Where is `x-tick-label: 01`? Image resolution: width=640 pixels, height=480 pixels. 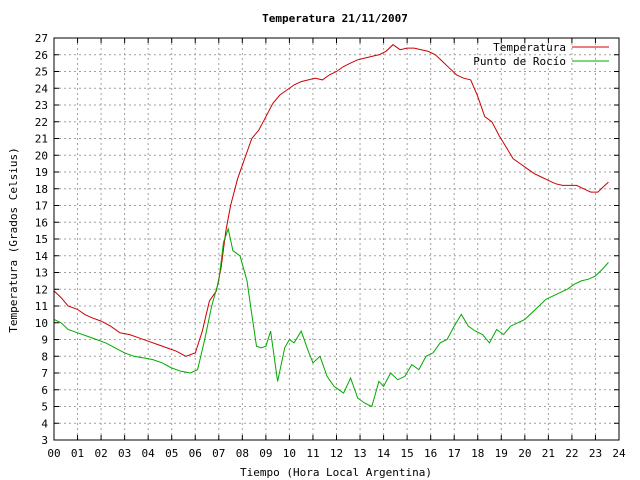
x-tick-label: 01 is located at coordinates (77, 453).